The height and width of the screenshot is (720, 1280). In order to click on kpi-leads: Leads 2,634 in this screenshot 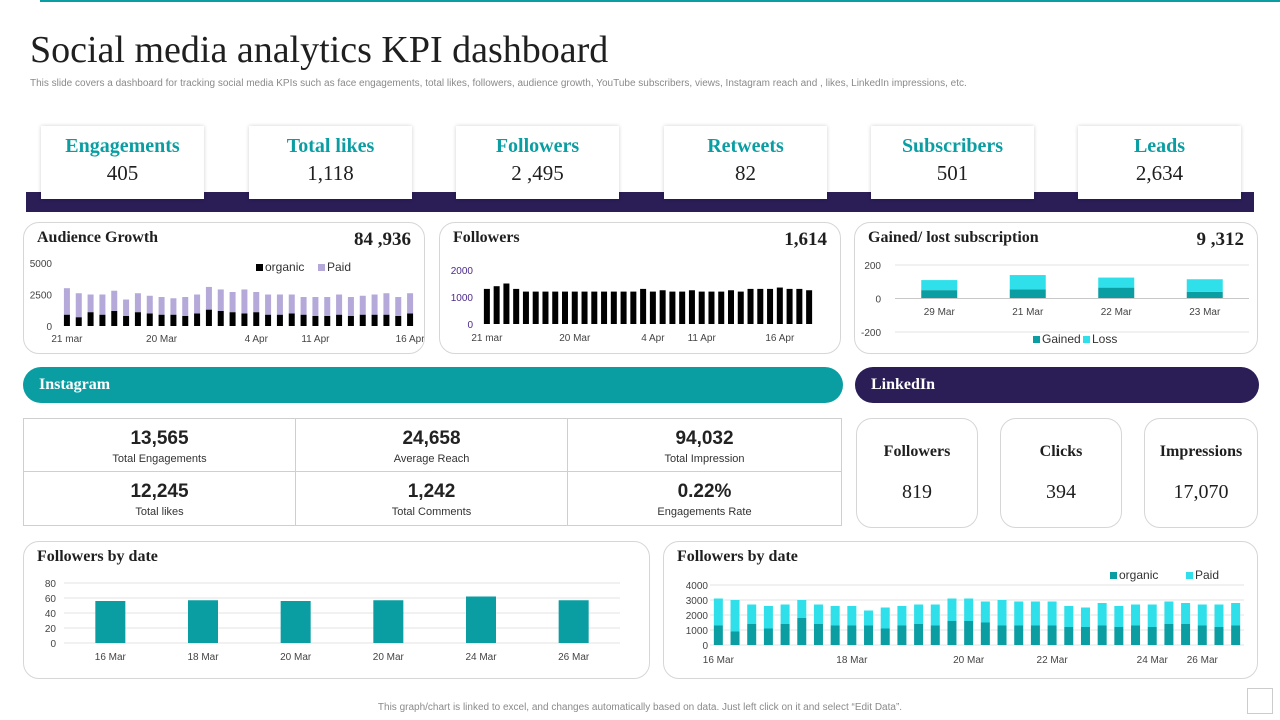, I will do `click(1159, 162)`.